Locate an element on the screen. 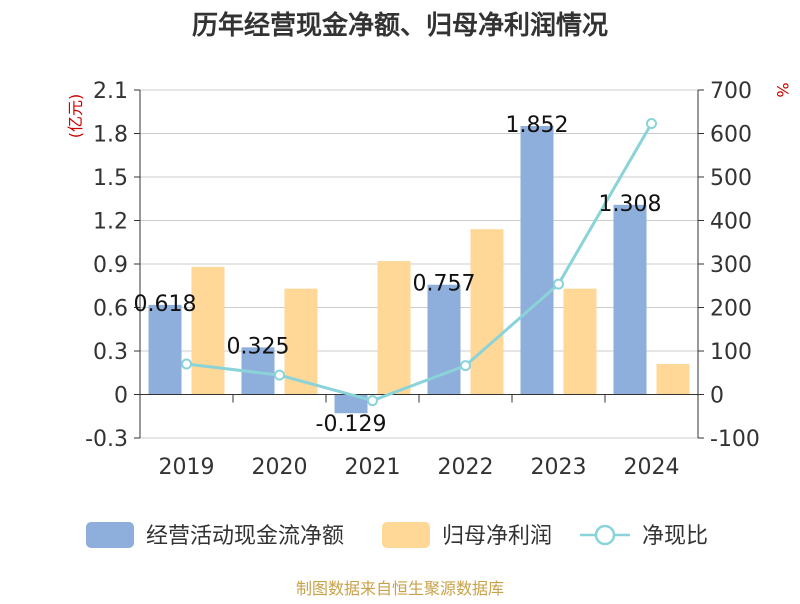 The width and height of the screenshot is (800, 604). right-tick-label: 0 is located at coordinates (717, 396).